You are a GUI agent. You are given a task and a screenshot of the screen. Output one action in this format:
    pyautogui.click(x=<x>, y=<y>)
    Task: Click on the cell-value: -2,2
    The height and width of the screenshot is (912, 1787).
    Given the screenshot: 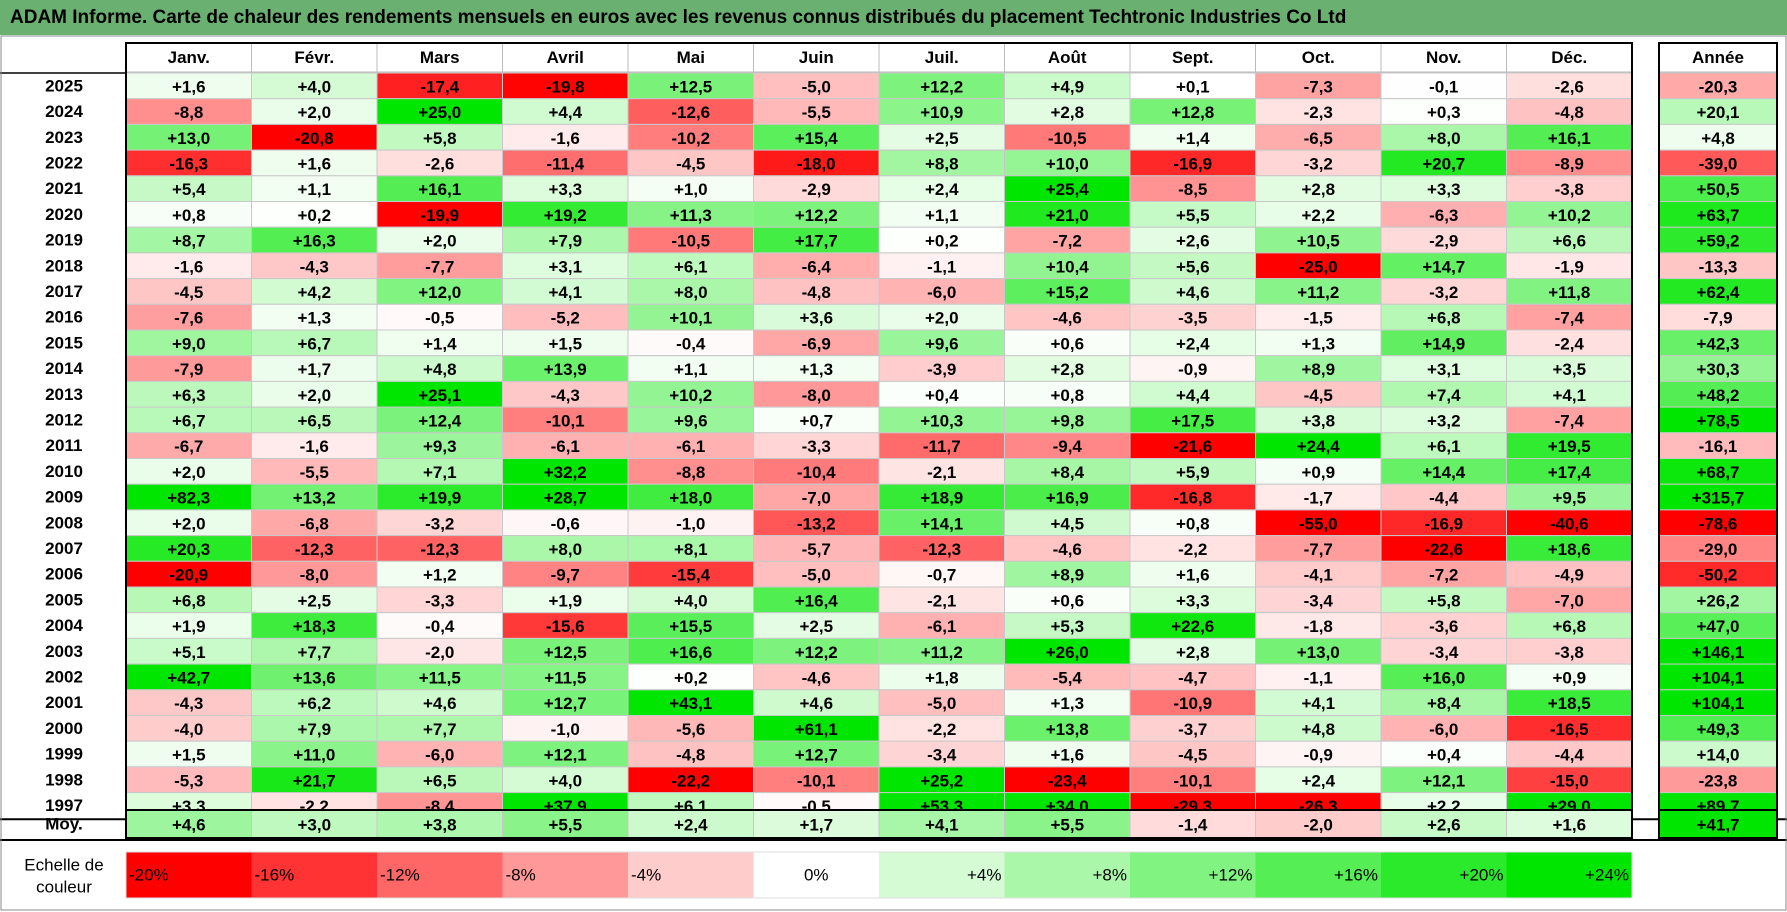 What is the action you would take?
    pyautogui.click(x=1192, y=549)
    